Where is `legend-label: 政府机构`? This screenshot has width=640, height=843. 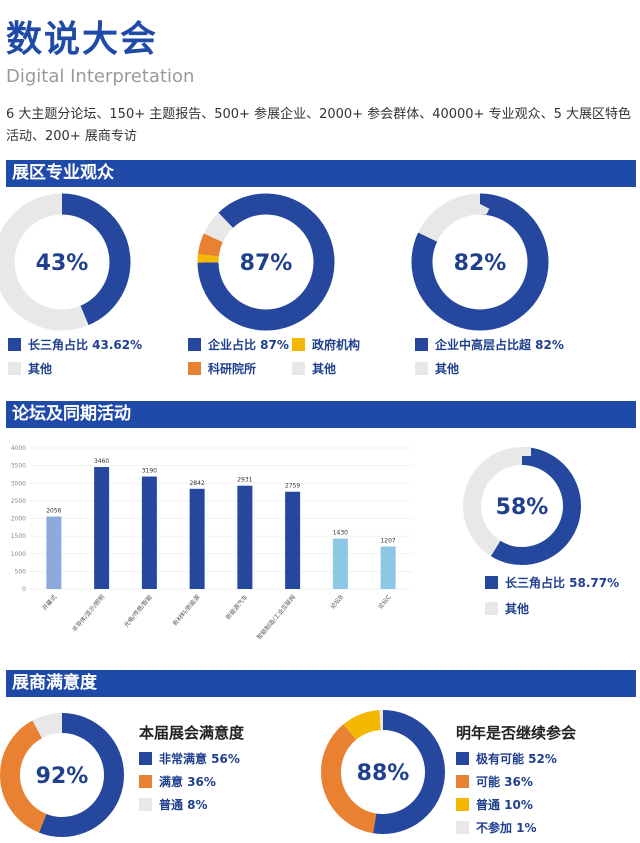 legend-label: 政府机构 is located at coordinates (336, 345).